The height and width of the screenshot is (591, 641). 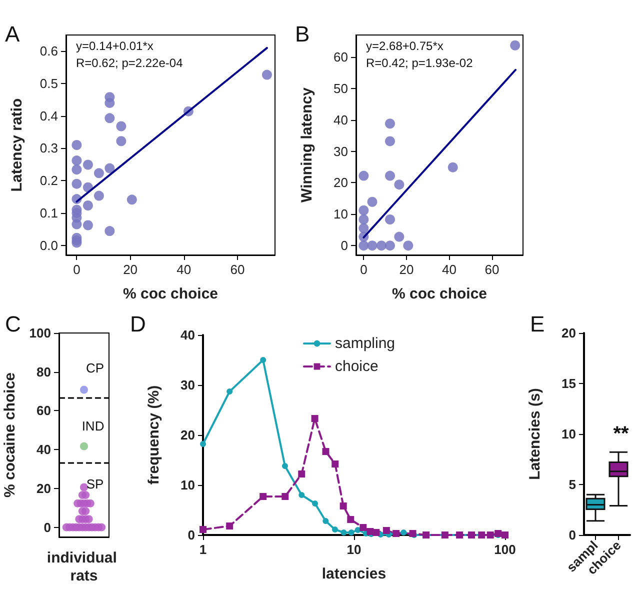 I want to click on y-tick-label: 0.3, so click(x=49, y=148).